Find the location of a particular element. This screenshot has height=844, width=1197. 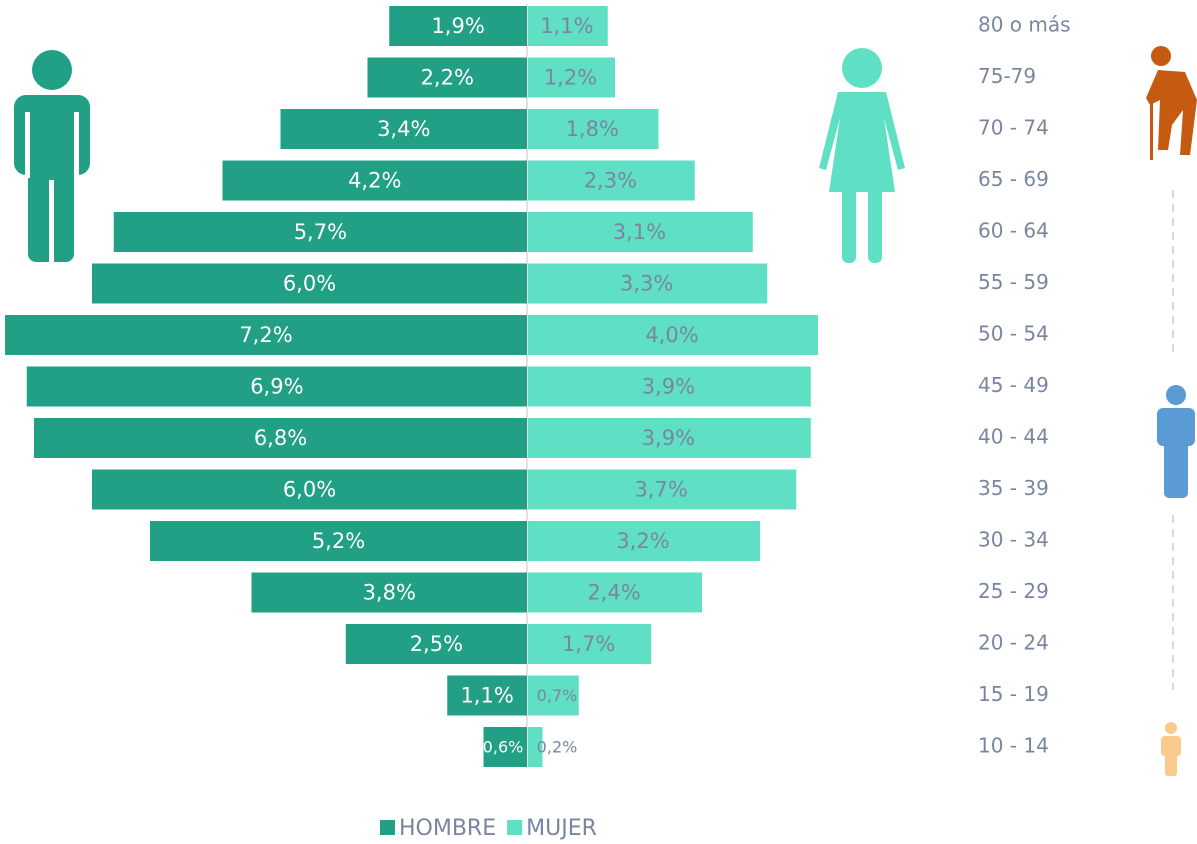

data-label: 3,4% is located at coordinates (403, 129).